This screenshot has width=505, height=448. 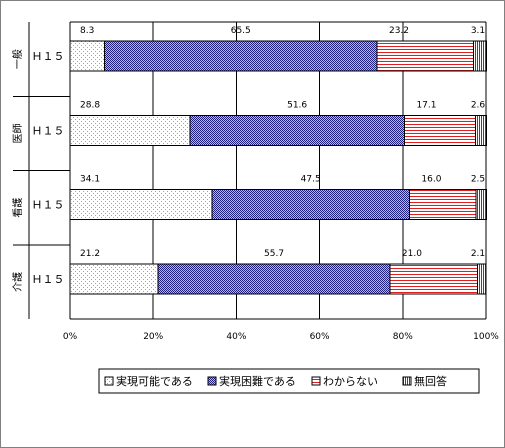 What do you see at coordinates (17, 133) in the screenshot?
I see `group-label: 医師` at bounding box center [17, 133].